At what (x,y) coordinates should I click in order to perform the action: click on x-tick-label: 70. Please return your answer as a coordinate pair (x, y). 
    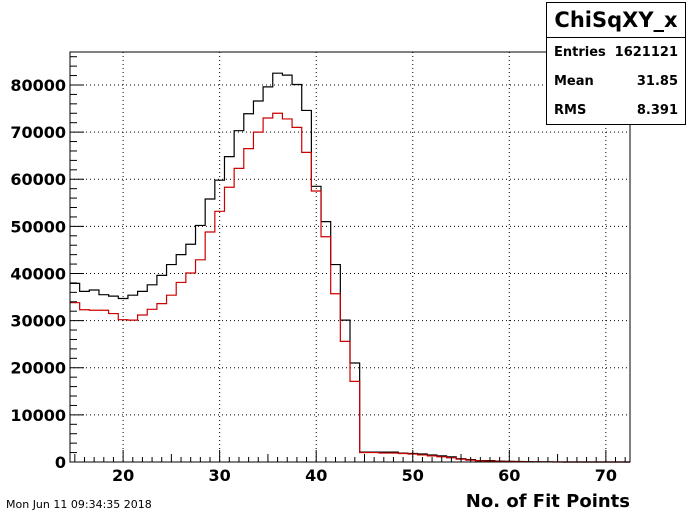
    Looking at the image, I should click on (606, 475).